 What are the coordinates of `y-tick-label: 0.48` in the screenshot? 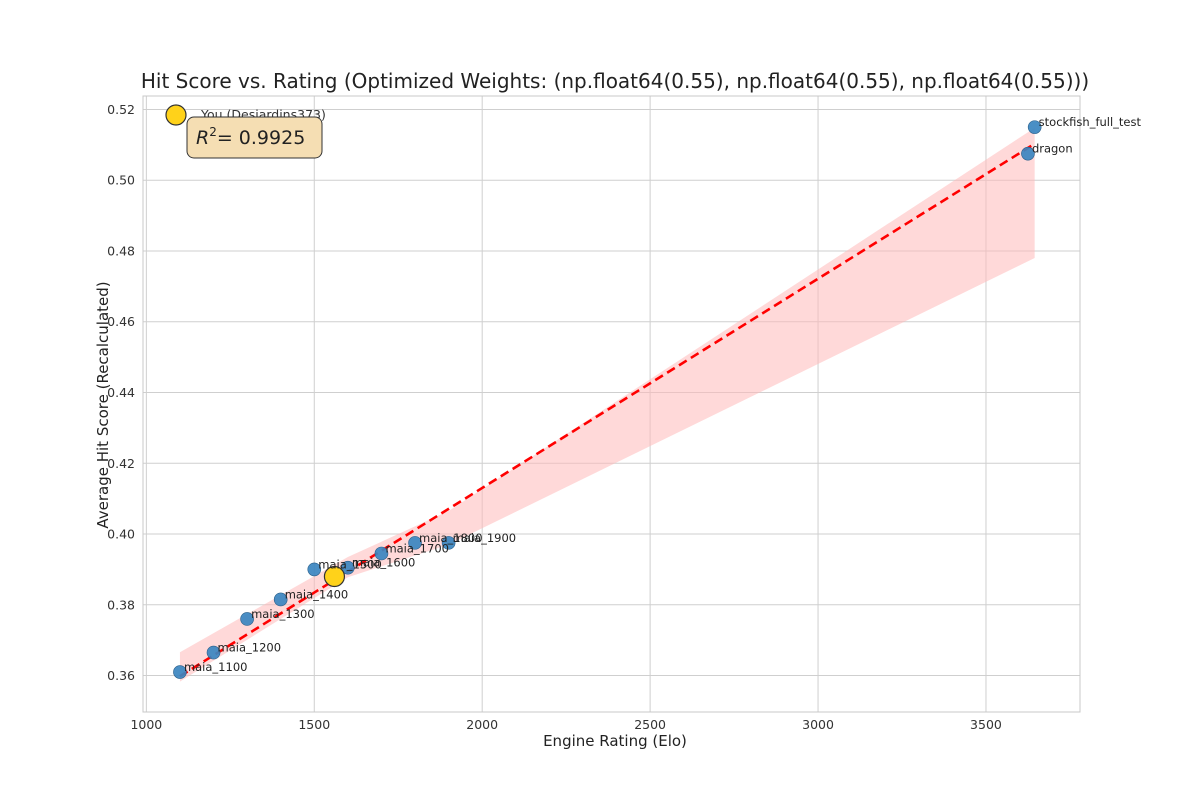 It's located at (121, 250).